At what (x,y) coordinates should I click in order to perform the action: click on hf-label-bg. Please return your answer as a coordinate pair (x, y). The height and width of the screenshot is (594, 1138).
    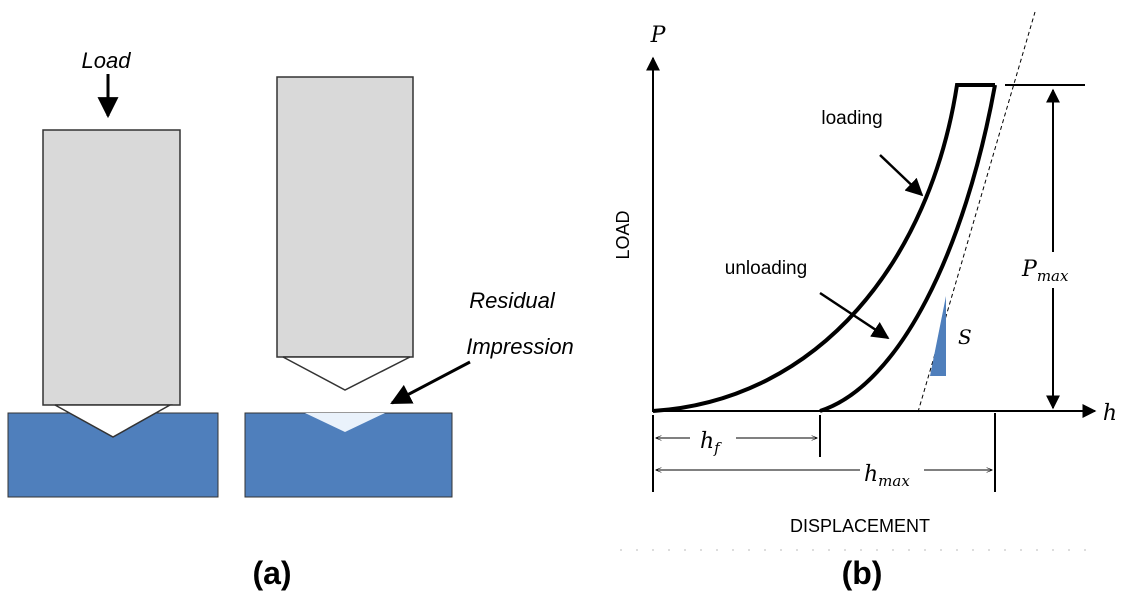
    Looking at the image, I should click on (713, 441).